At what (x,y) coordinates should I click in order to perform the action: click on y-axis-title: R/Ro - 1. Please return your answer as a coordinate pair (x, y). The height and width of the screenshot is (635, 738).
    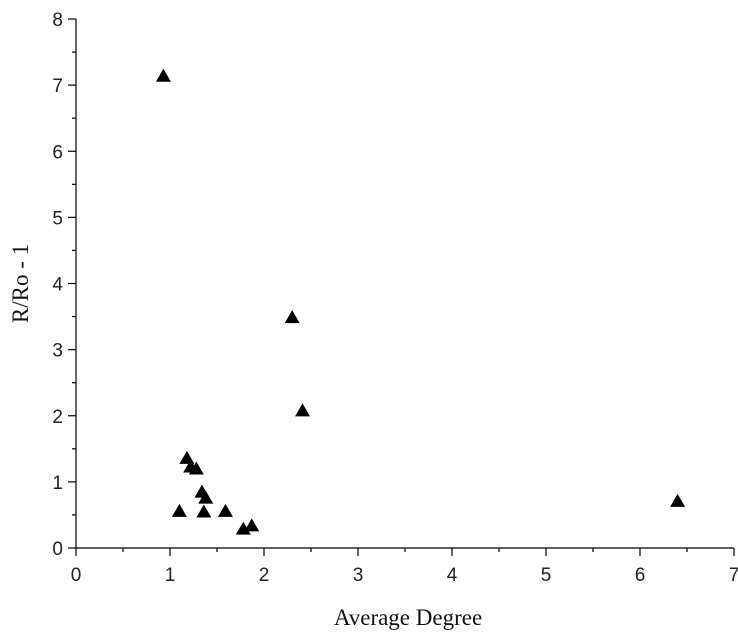
    Looking at the image, I should click on (20, 283).